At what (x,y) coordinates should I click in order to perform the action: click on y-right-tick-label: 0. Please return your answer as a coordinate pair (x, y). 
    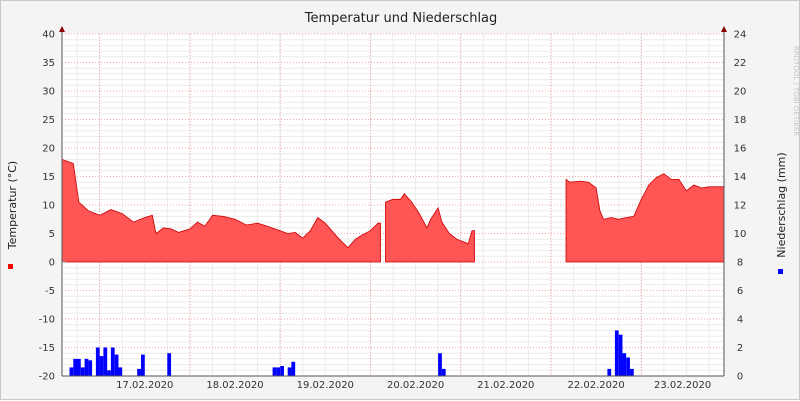
    Looking at the image, I should click on (740, 377).